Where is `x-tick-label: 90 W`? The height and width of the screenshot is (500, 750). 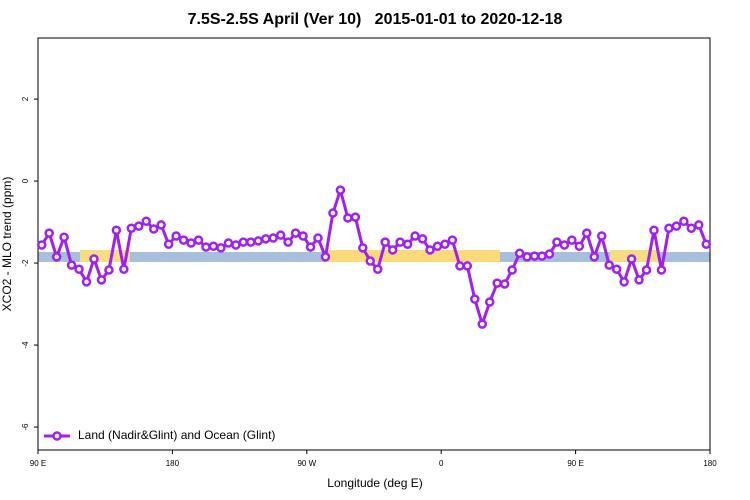
x-tick-label: 90 W is located at coordinates (306, 463).